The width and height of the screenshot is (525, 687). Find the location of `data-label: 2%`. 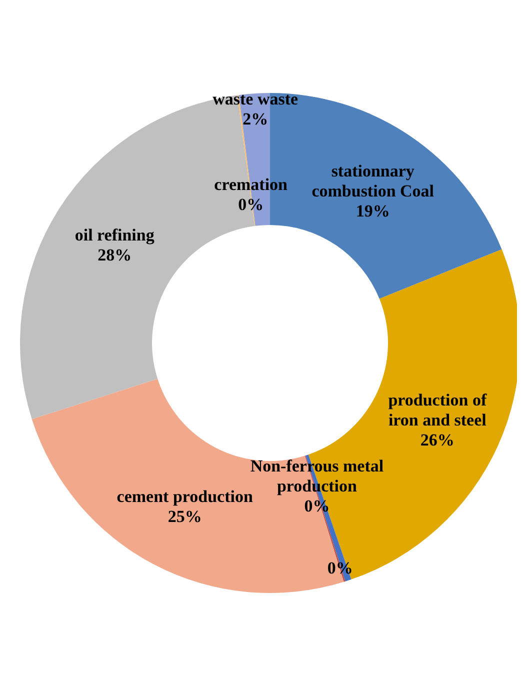

data-label: 2% is located at coordinates (255, 118).